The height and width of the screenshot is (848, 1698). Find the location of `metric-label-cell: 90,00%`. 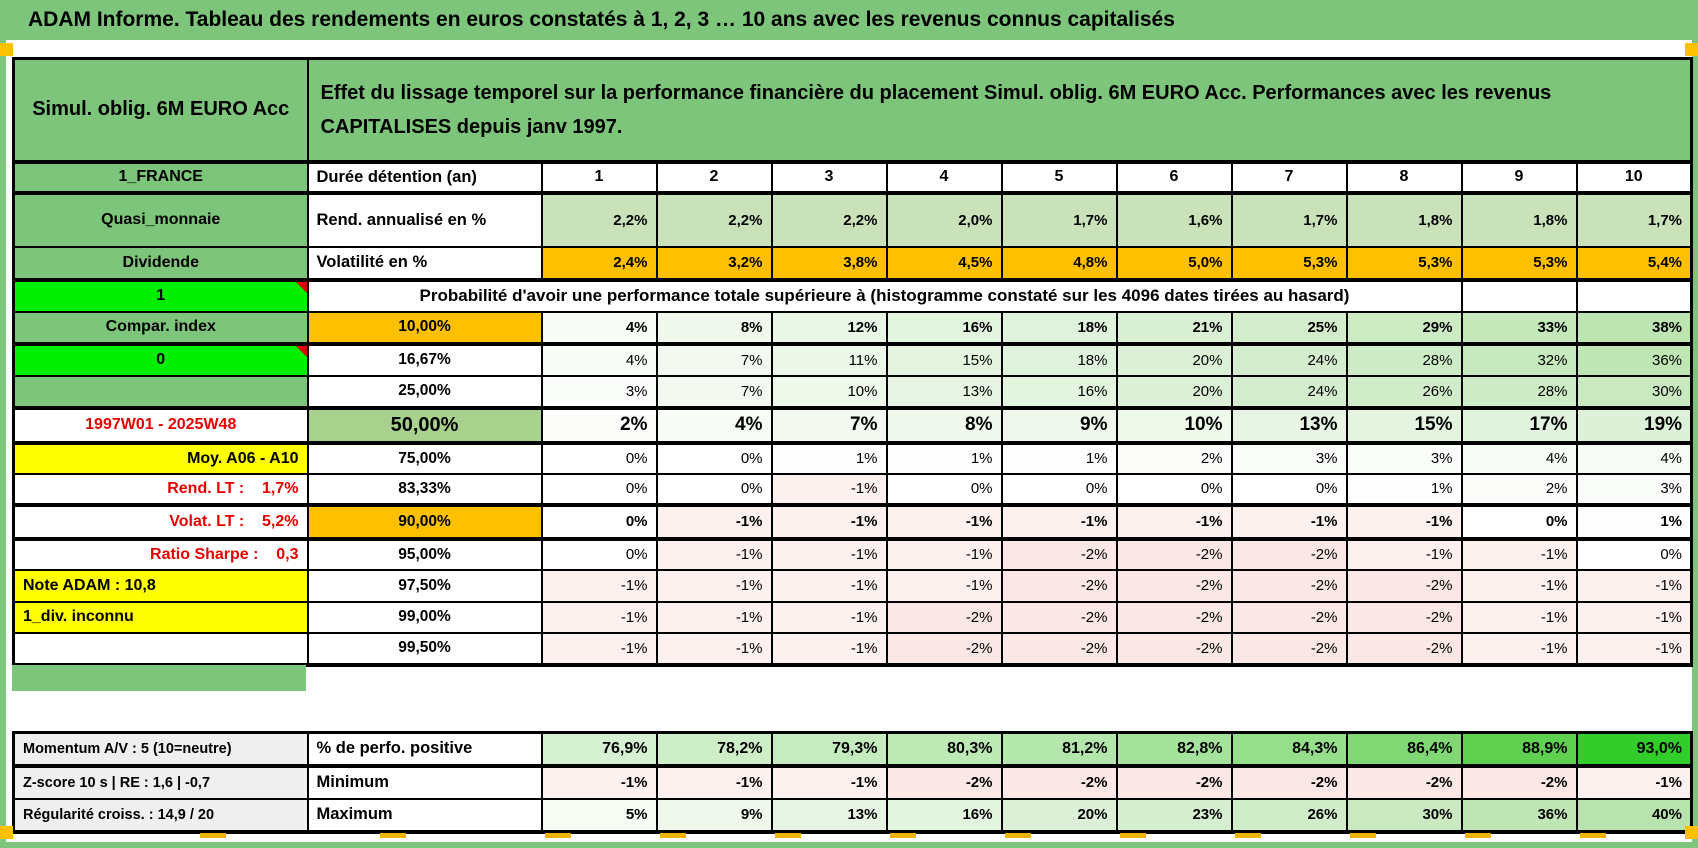

metric-label-cell: 90,00% is located at coordinates (424, 522).